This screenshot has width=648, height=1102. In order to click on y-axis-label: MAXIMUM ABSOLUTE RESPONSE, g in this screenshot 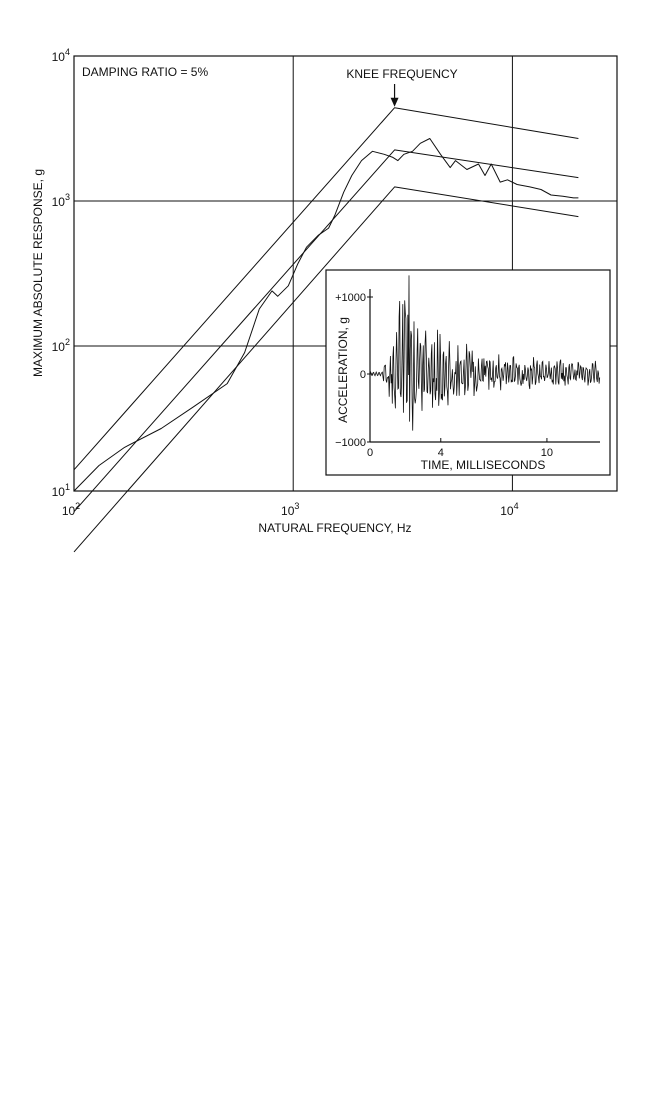, I will do `click(38, 273)`.